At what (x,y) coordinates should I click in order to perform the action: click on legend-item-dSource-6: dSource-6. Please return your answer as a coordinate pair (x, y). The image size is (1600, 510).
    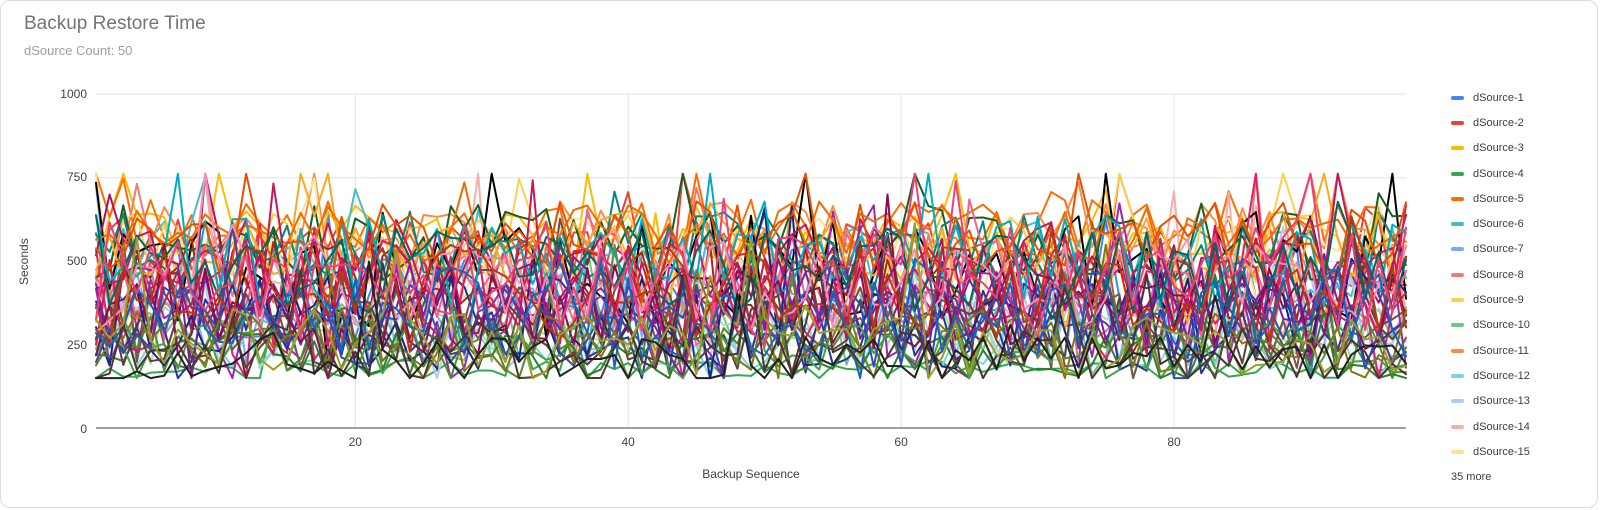
    Looking at the image, I should click on (1521, 223).